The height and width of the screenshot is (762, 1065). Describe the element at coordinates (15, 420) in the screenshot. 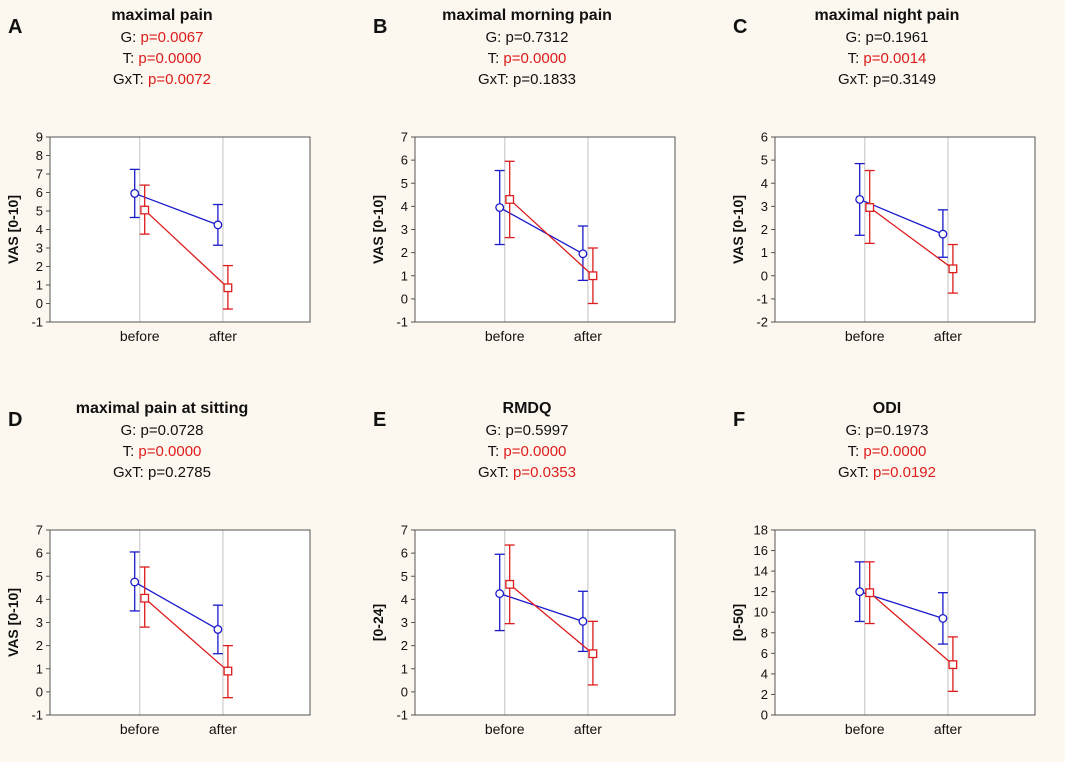

I see `panel-letter: D` at that location.